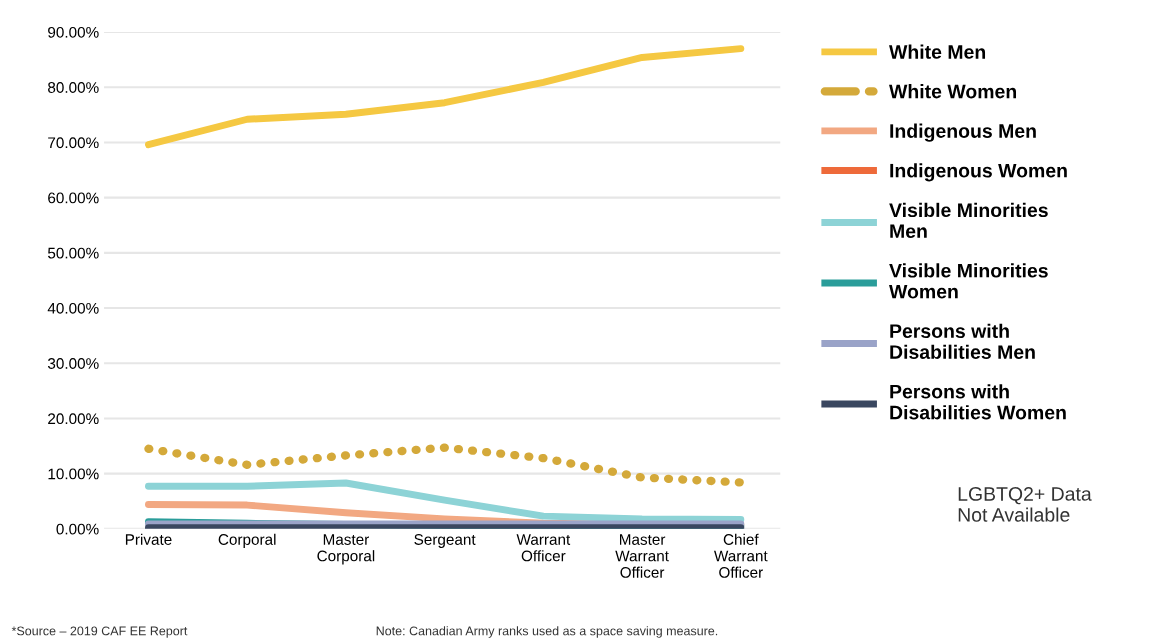  What do you see at coordinates (968, 281) in the screenshot?
I see `legend-label: Visible Minorities Women` at bounding box center [968, 281].